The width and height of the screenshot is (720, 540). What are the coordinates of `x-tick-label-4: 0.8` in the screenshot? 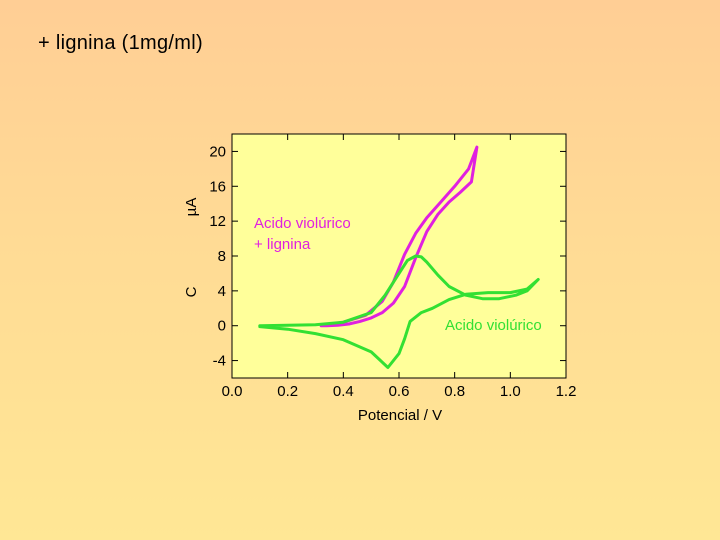 It's located at (454, 391).